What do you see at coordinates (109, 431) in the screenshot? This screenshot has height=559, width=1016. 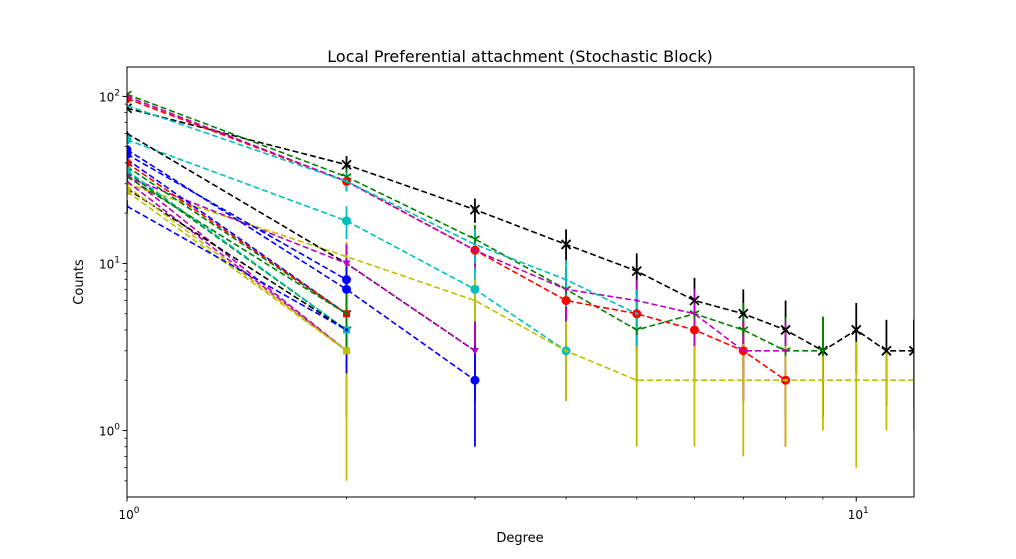 I see `y-tick-label-0: 10⁰` at bounding box center [109, 431].